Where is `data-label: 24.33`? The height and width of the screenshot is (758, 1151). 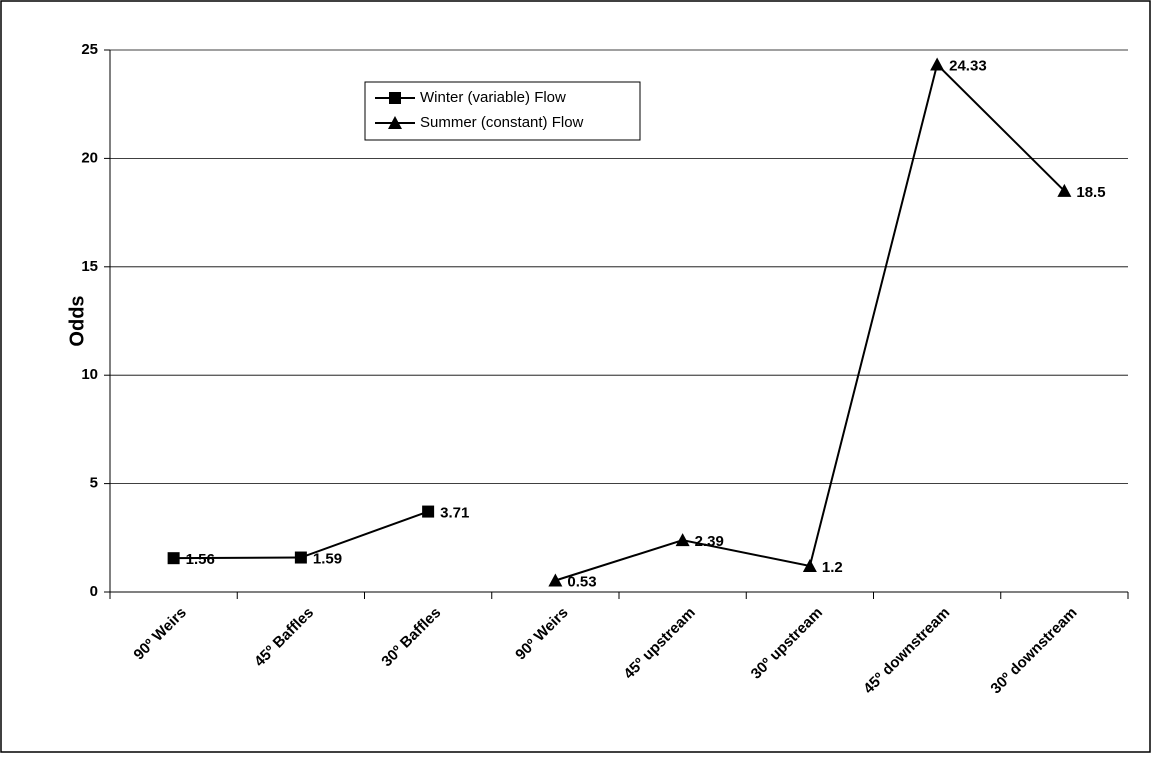
data-label: 24.33 is located at coordinates (968, 65).